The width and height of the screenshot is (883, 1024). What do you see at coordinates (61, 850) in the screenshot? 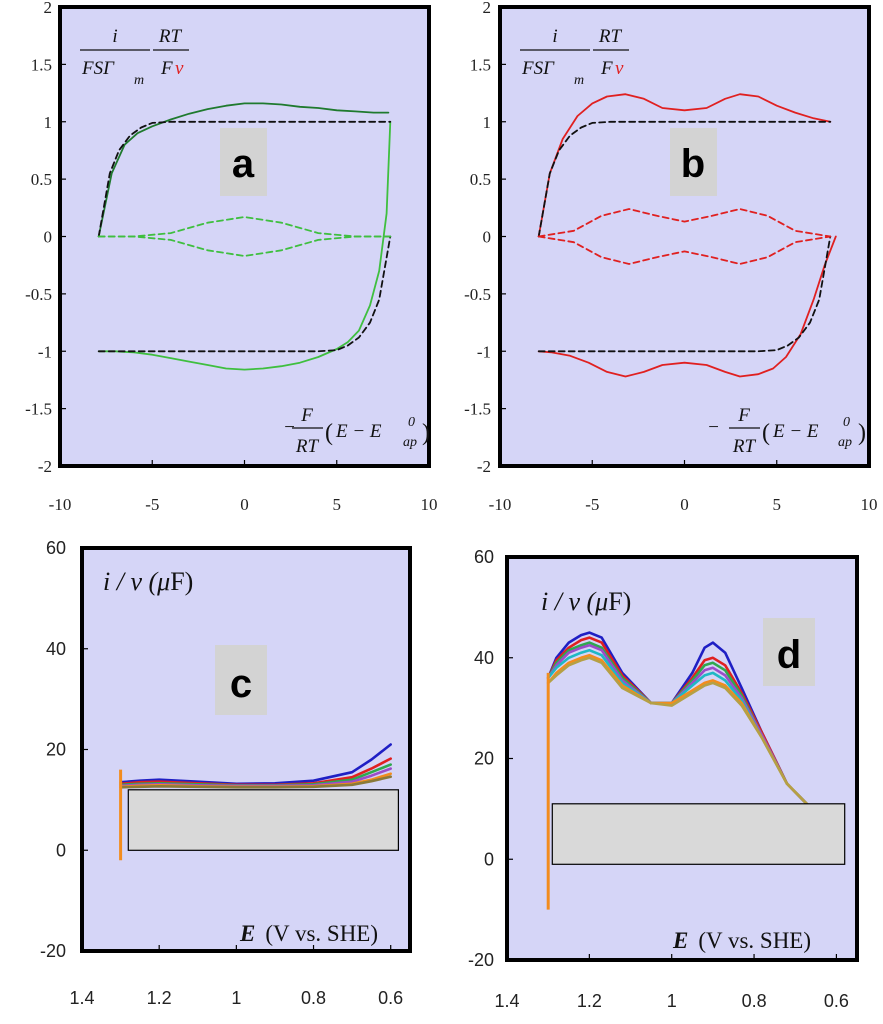
I see `panel-c-y-tick-label: 0` at bounding box center [61, 850].